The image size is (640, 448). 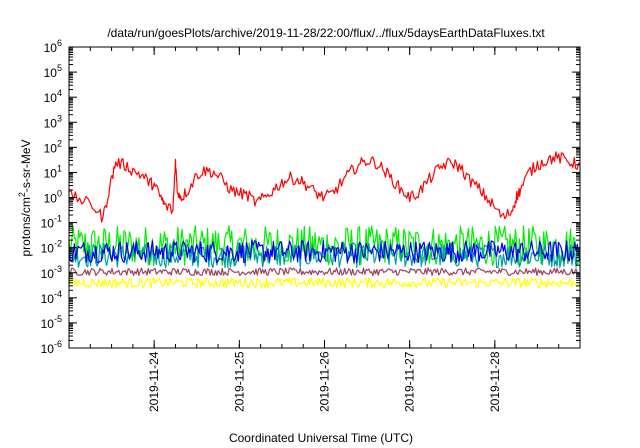 I want to click on x-tick-label: 2019-11-26, so click(x=325, y=381).